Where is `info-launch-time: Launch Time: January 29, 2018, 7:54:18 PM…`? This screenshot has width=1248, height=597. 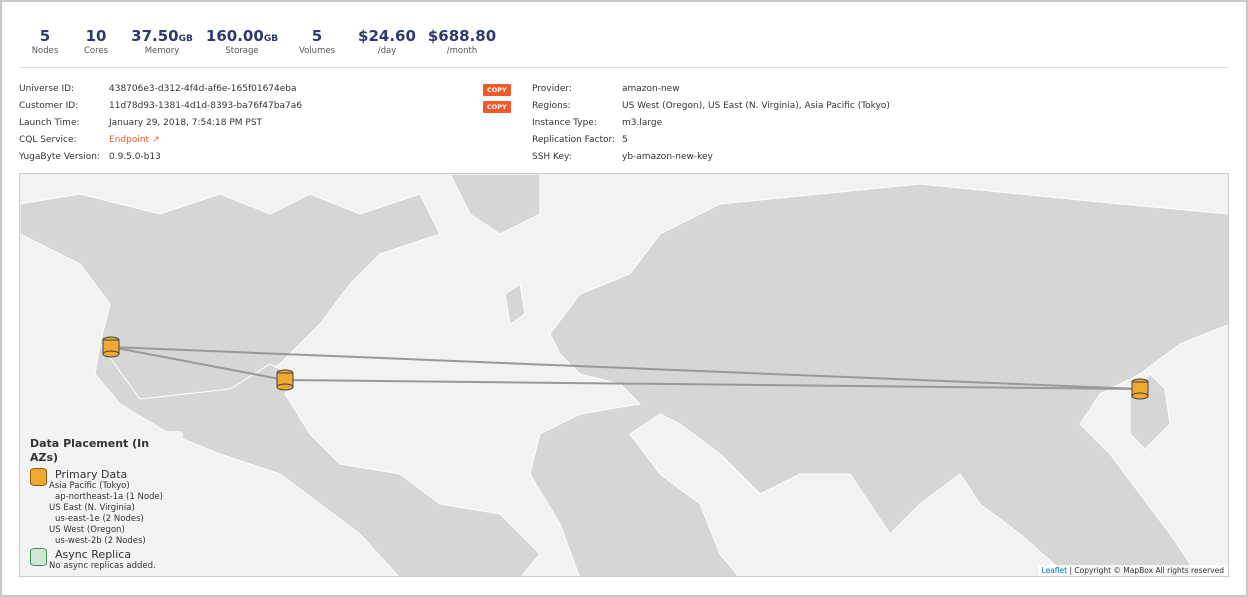 info-launch-time: Launch Time: January 29, 2018, 7:54:18 PM… is located at coordinates (141, 123).